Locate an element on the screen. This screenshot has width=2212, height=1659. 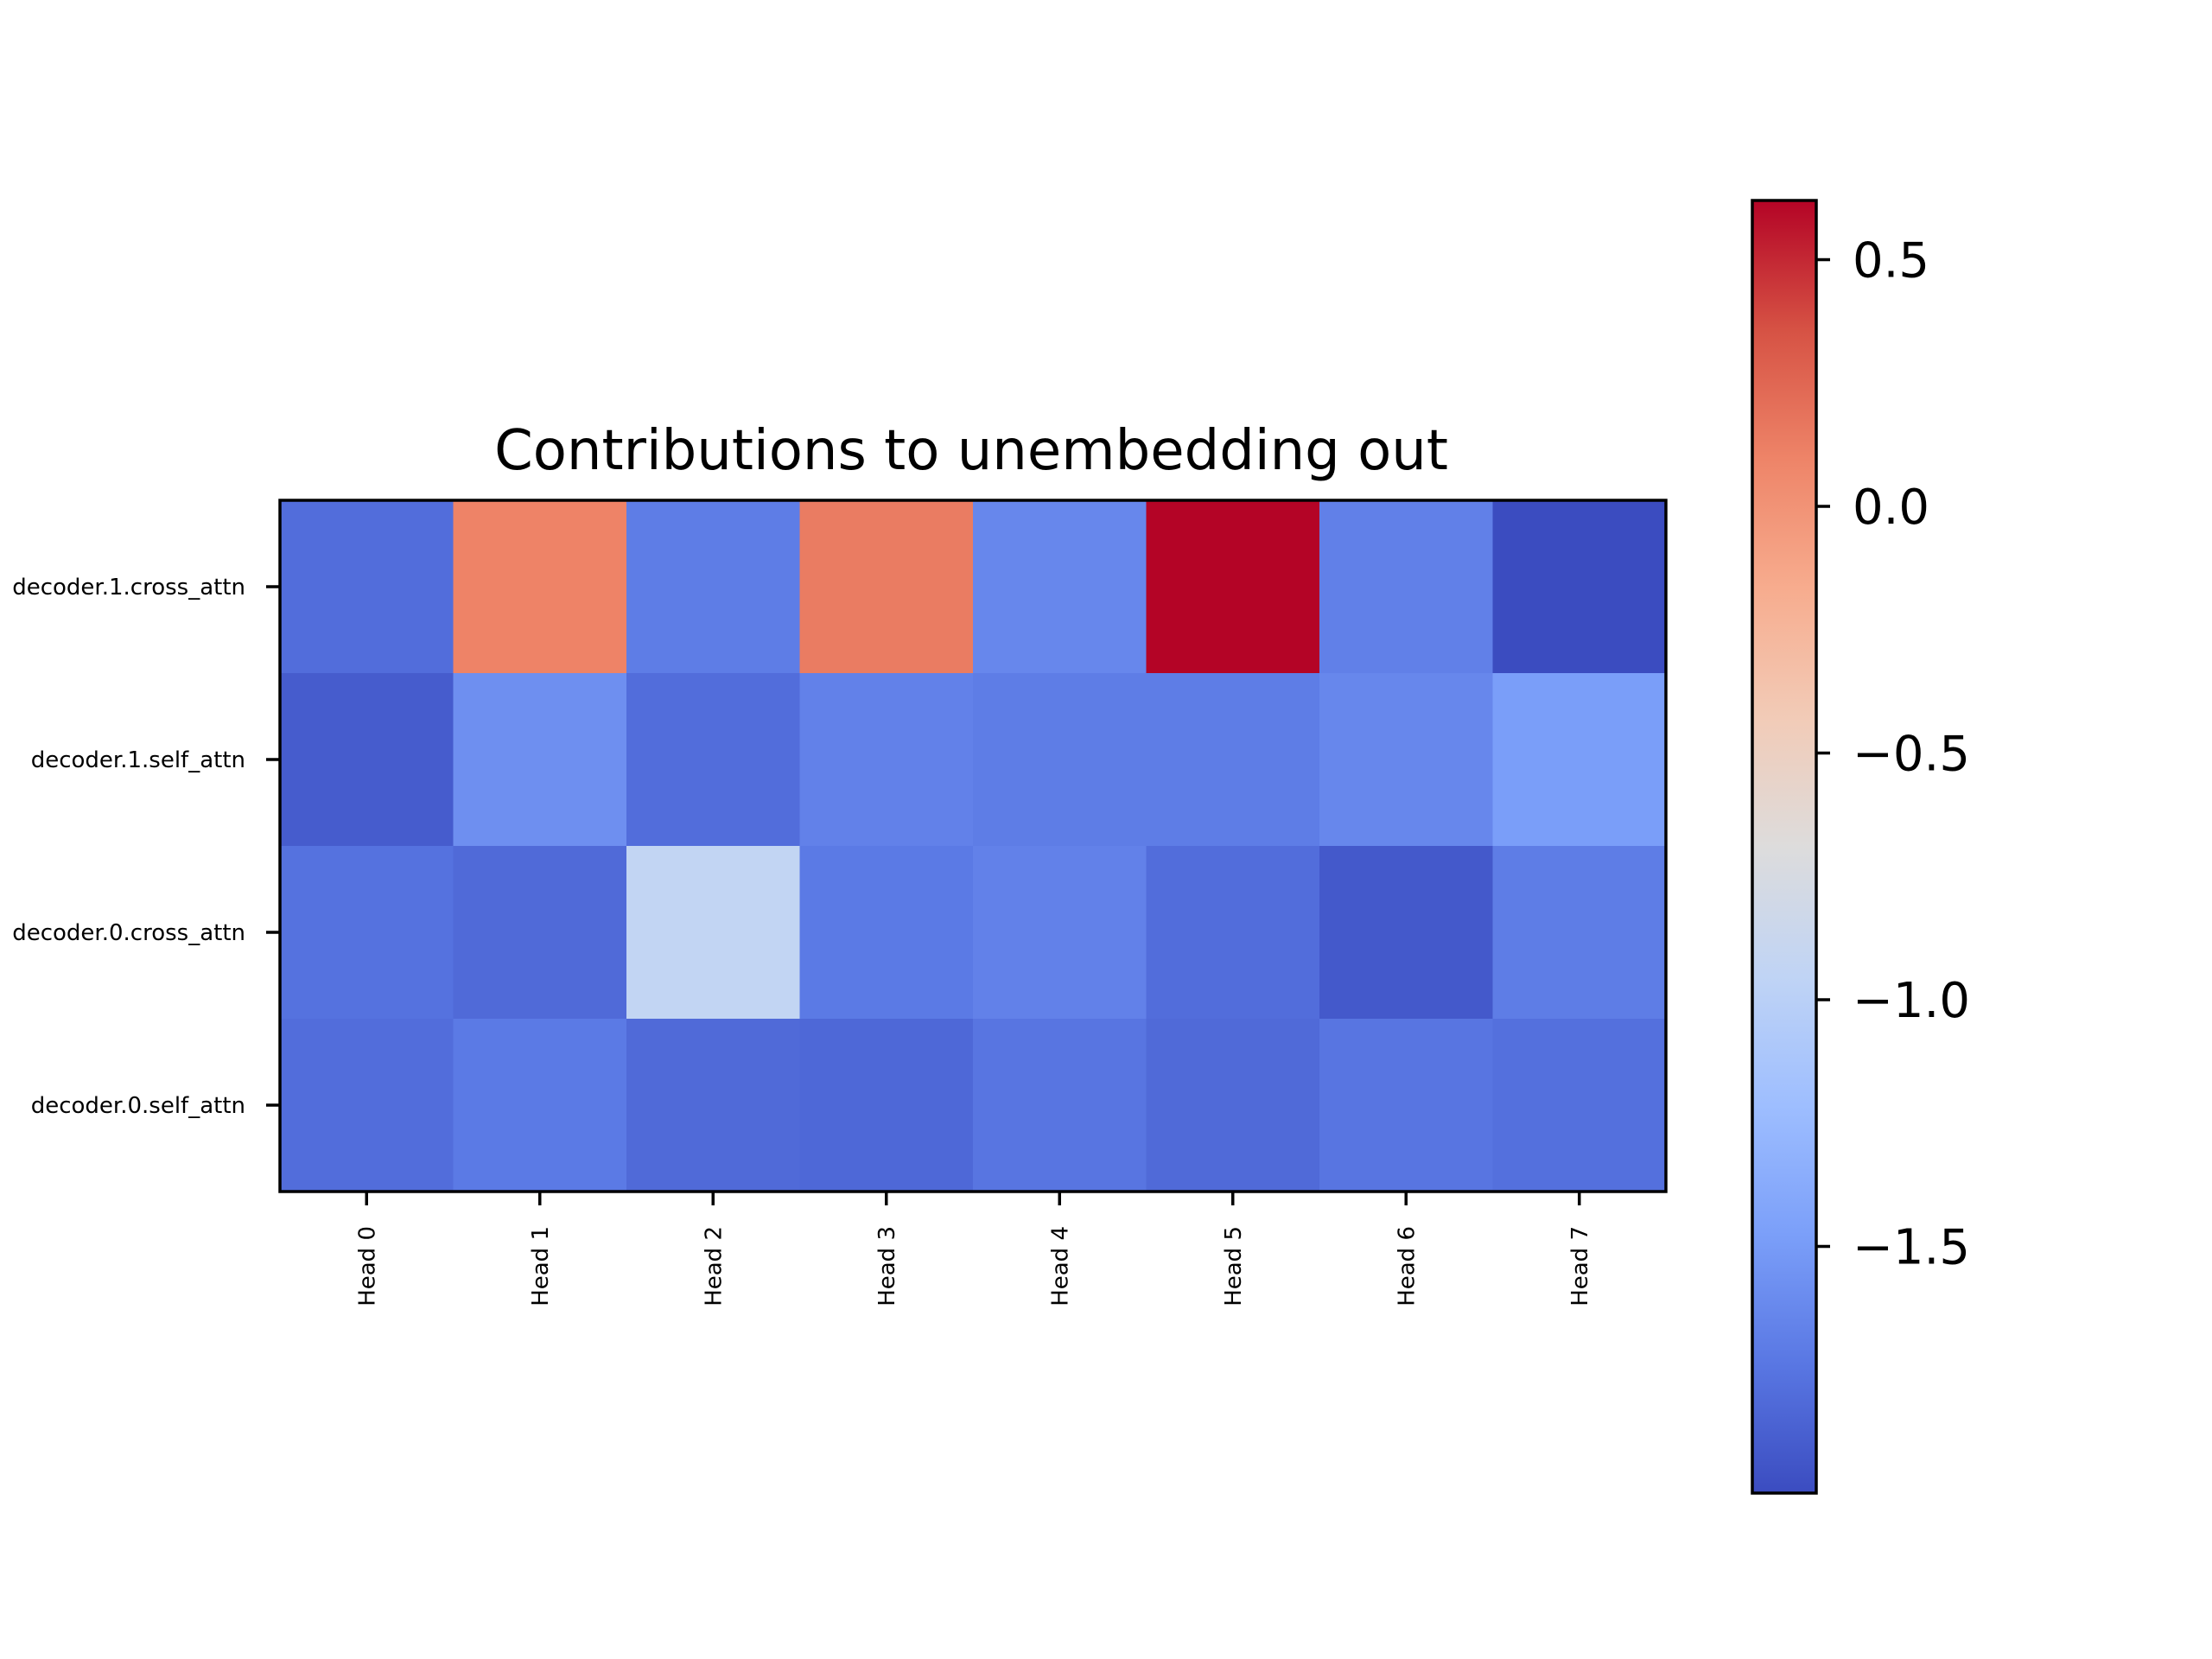
colorbar-tick-label: −1.5 is located at coordinates (1911, 1248).